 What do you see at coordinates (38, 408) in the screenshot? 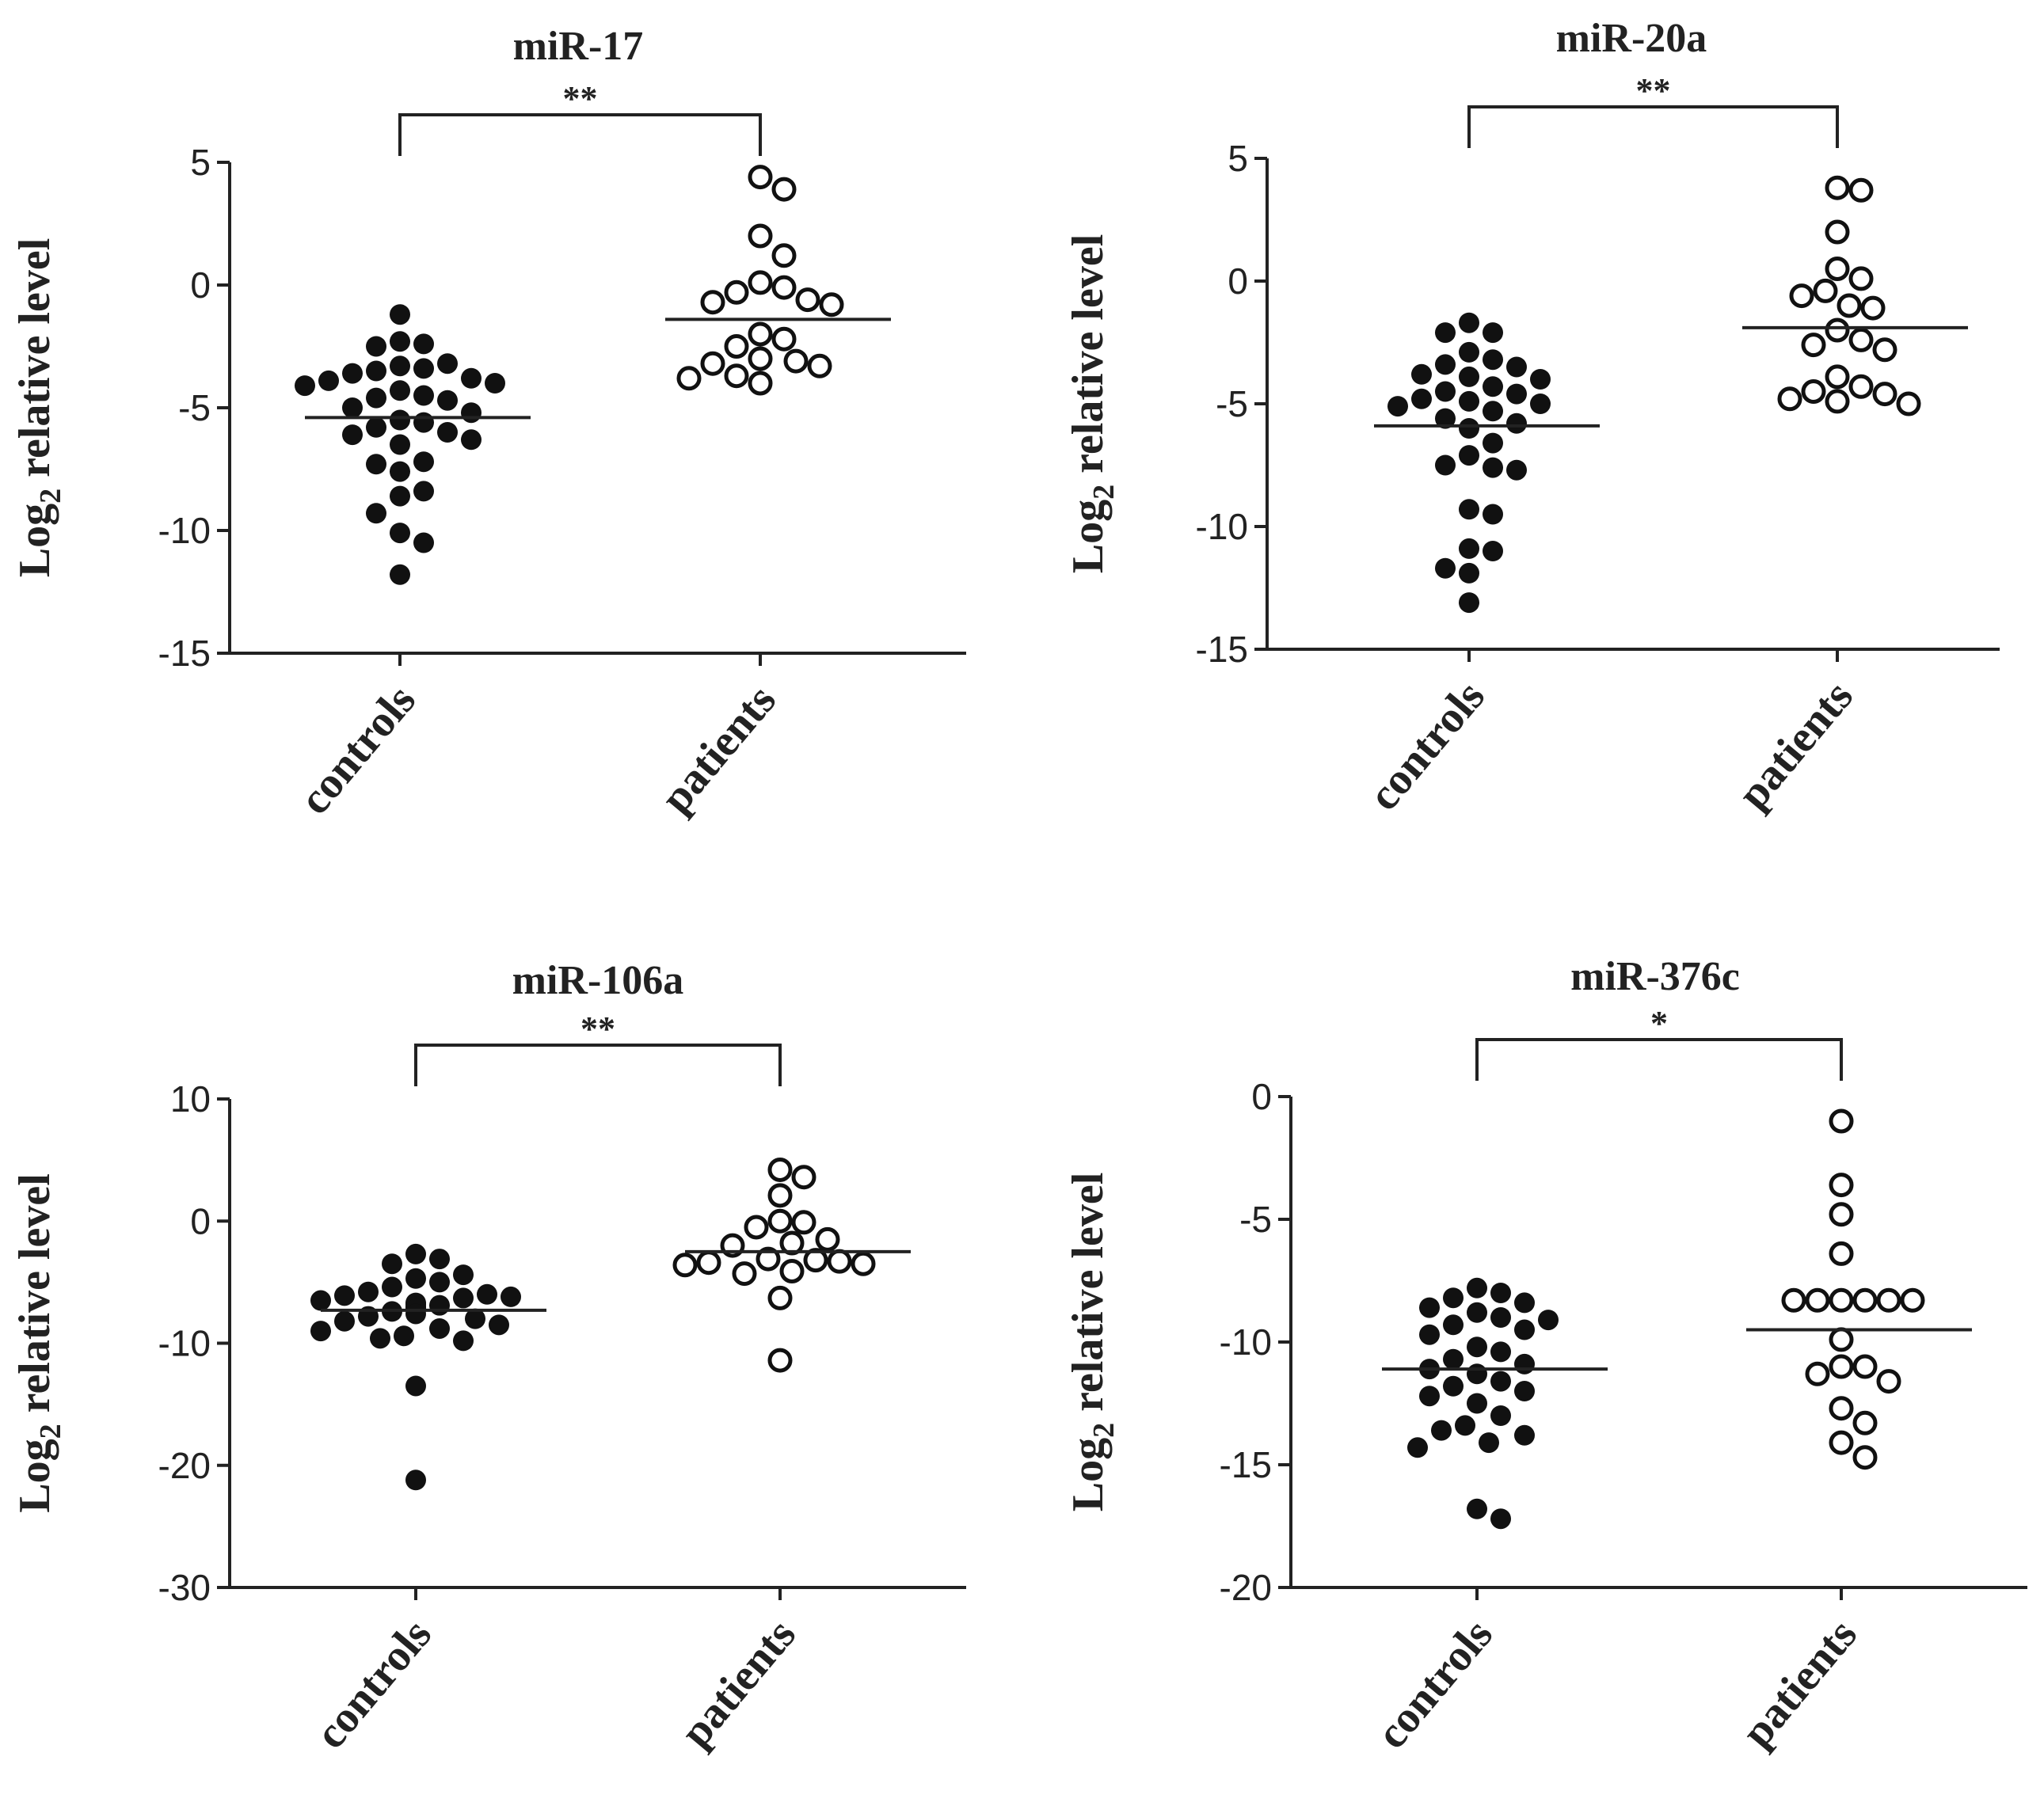
I see `y-axis-label: Log2 relative level` at bounding box center [38, 408].